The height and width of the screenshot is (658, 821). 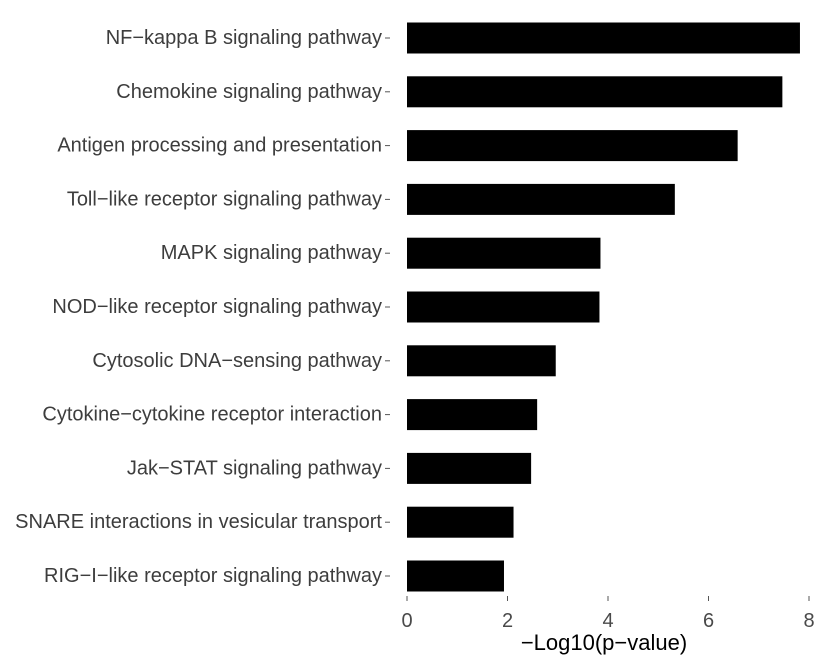 What do you see at coordinates (213, 576) in the screenshot?
I see `category-label: RIG−I−like receptor signaling pathway` at bounding box center [213, 576].